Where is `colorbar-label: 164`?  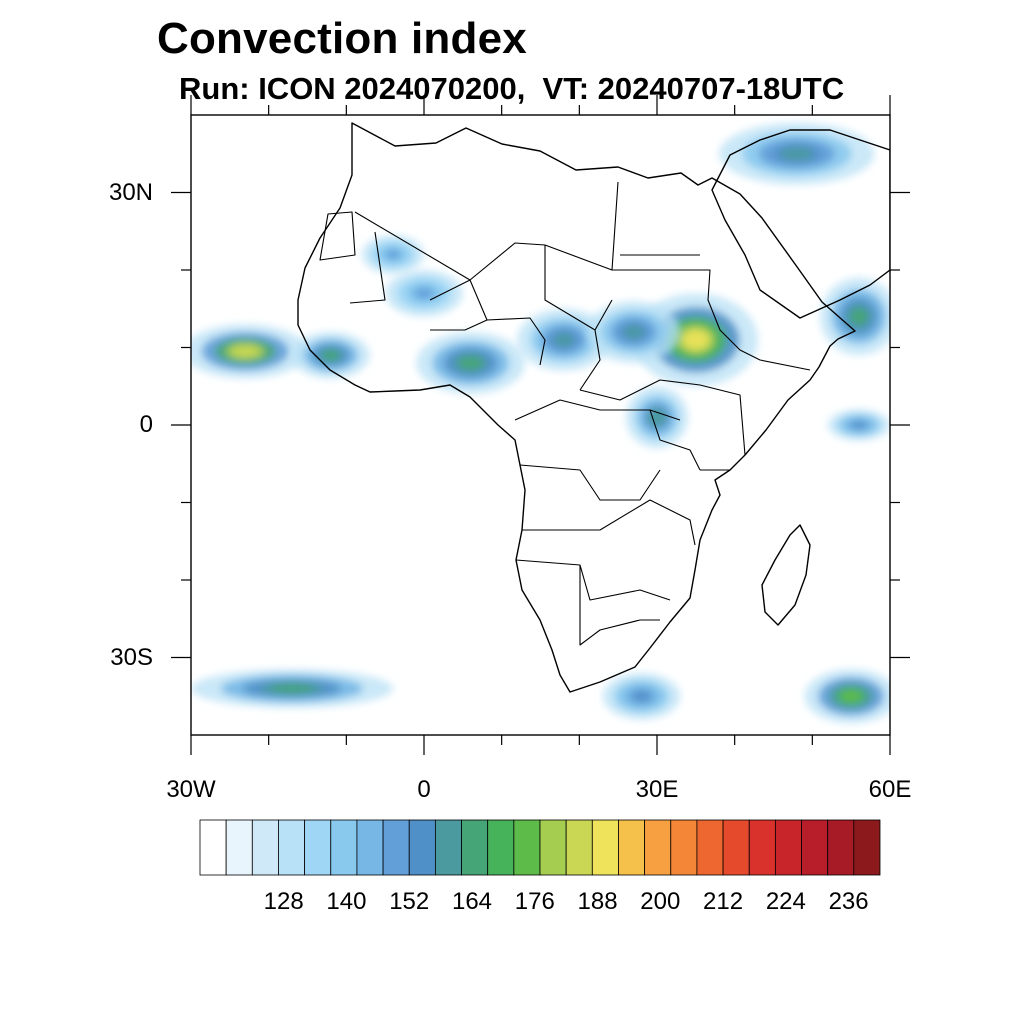
colorbar-label: 164 is located at coordinates (472, 901).